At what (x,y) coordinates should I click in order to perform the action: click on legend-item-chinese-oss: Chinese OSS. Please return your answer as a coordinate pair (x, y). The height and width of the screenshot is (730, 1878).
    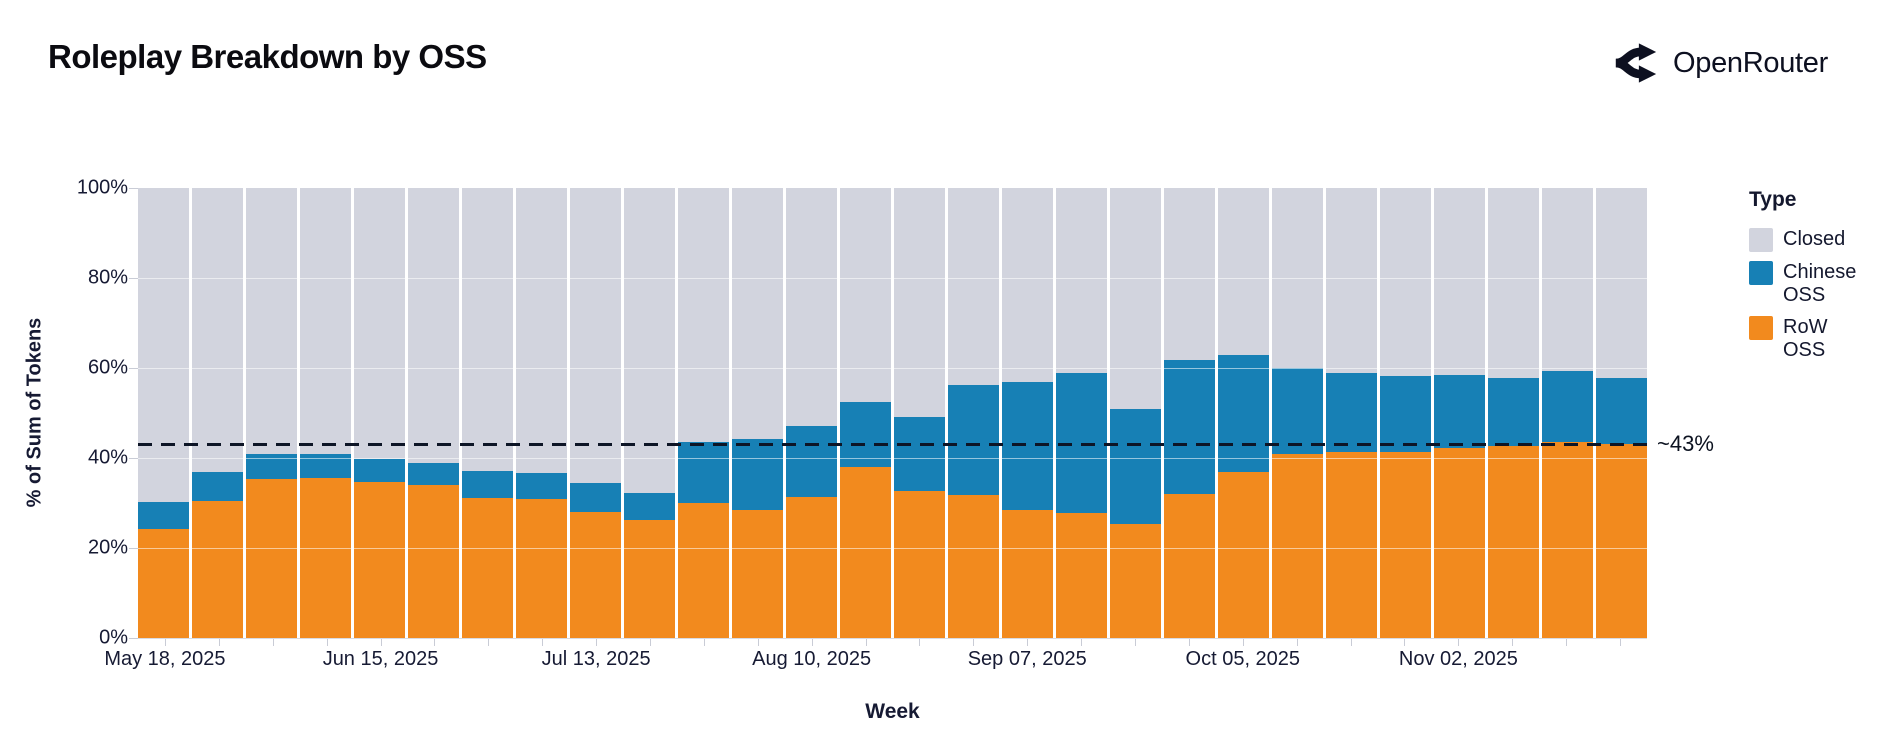
    Looking at the image, I should click on (1809, 284).